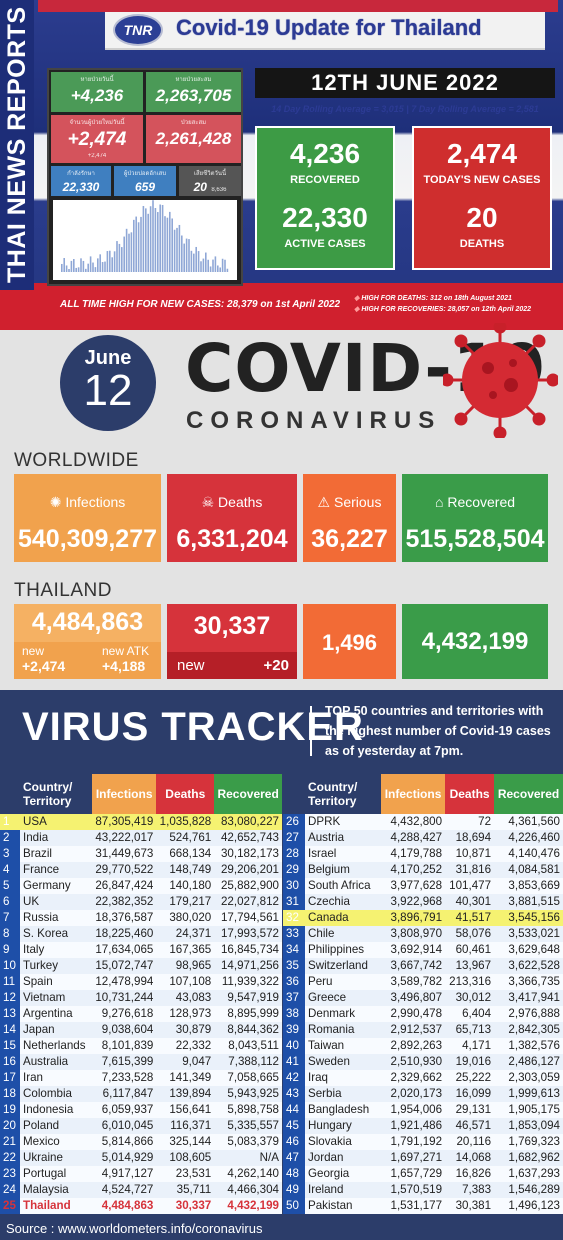  Describe the element at coordinates (349, 518) in the screenshot. I see `world-serious-card: ⚠ Serious 36,227` at that location.